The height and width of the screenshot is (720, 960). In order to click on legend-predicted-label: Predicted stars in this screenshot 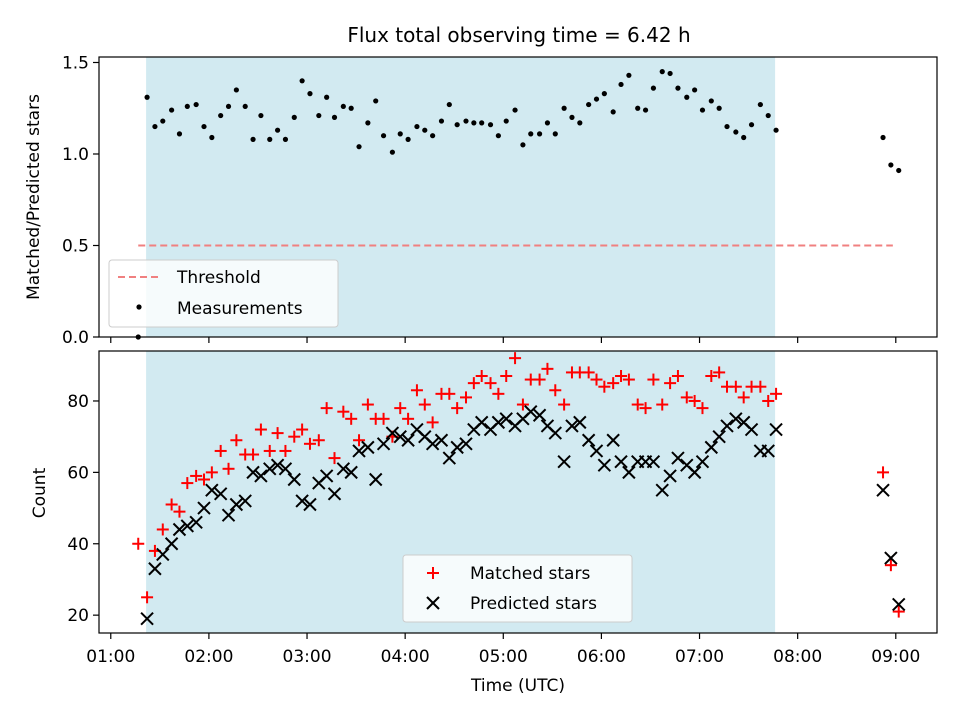, I will do `click(533, 604)`.